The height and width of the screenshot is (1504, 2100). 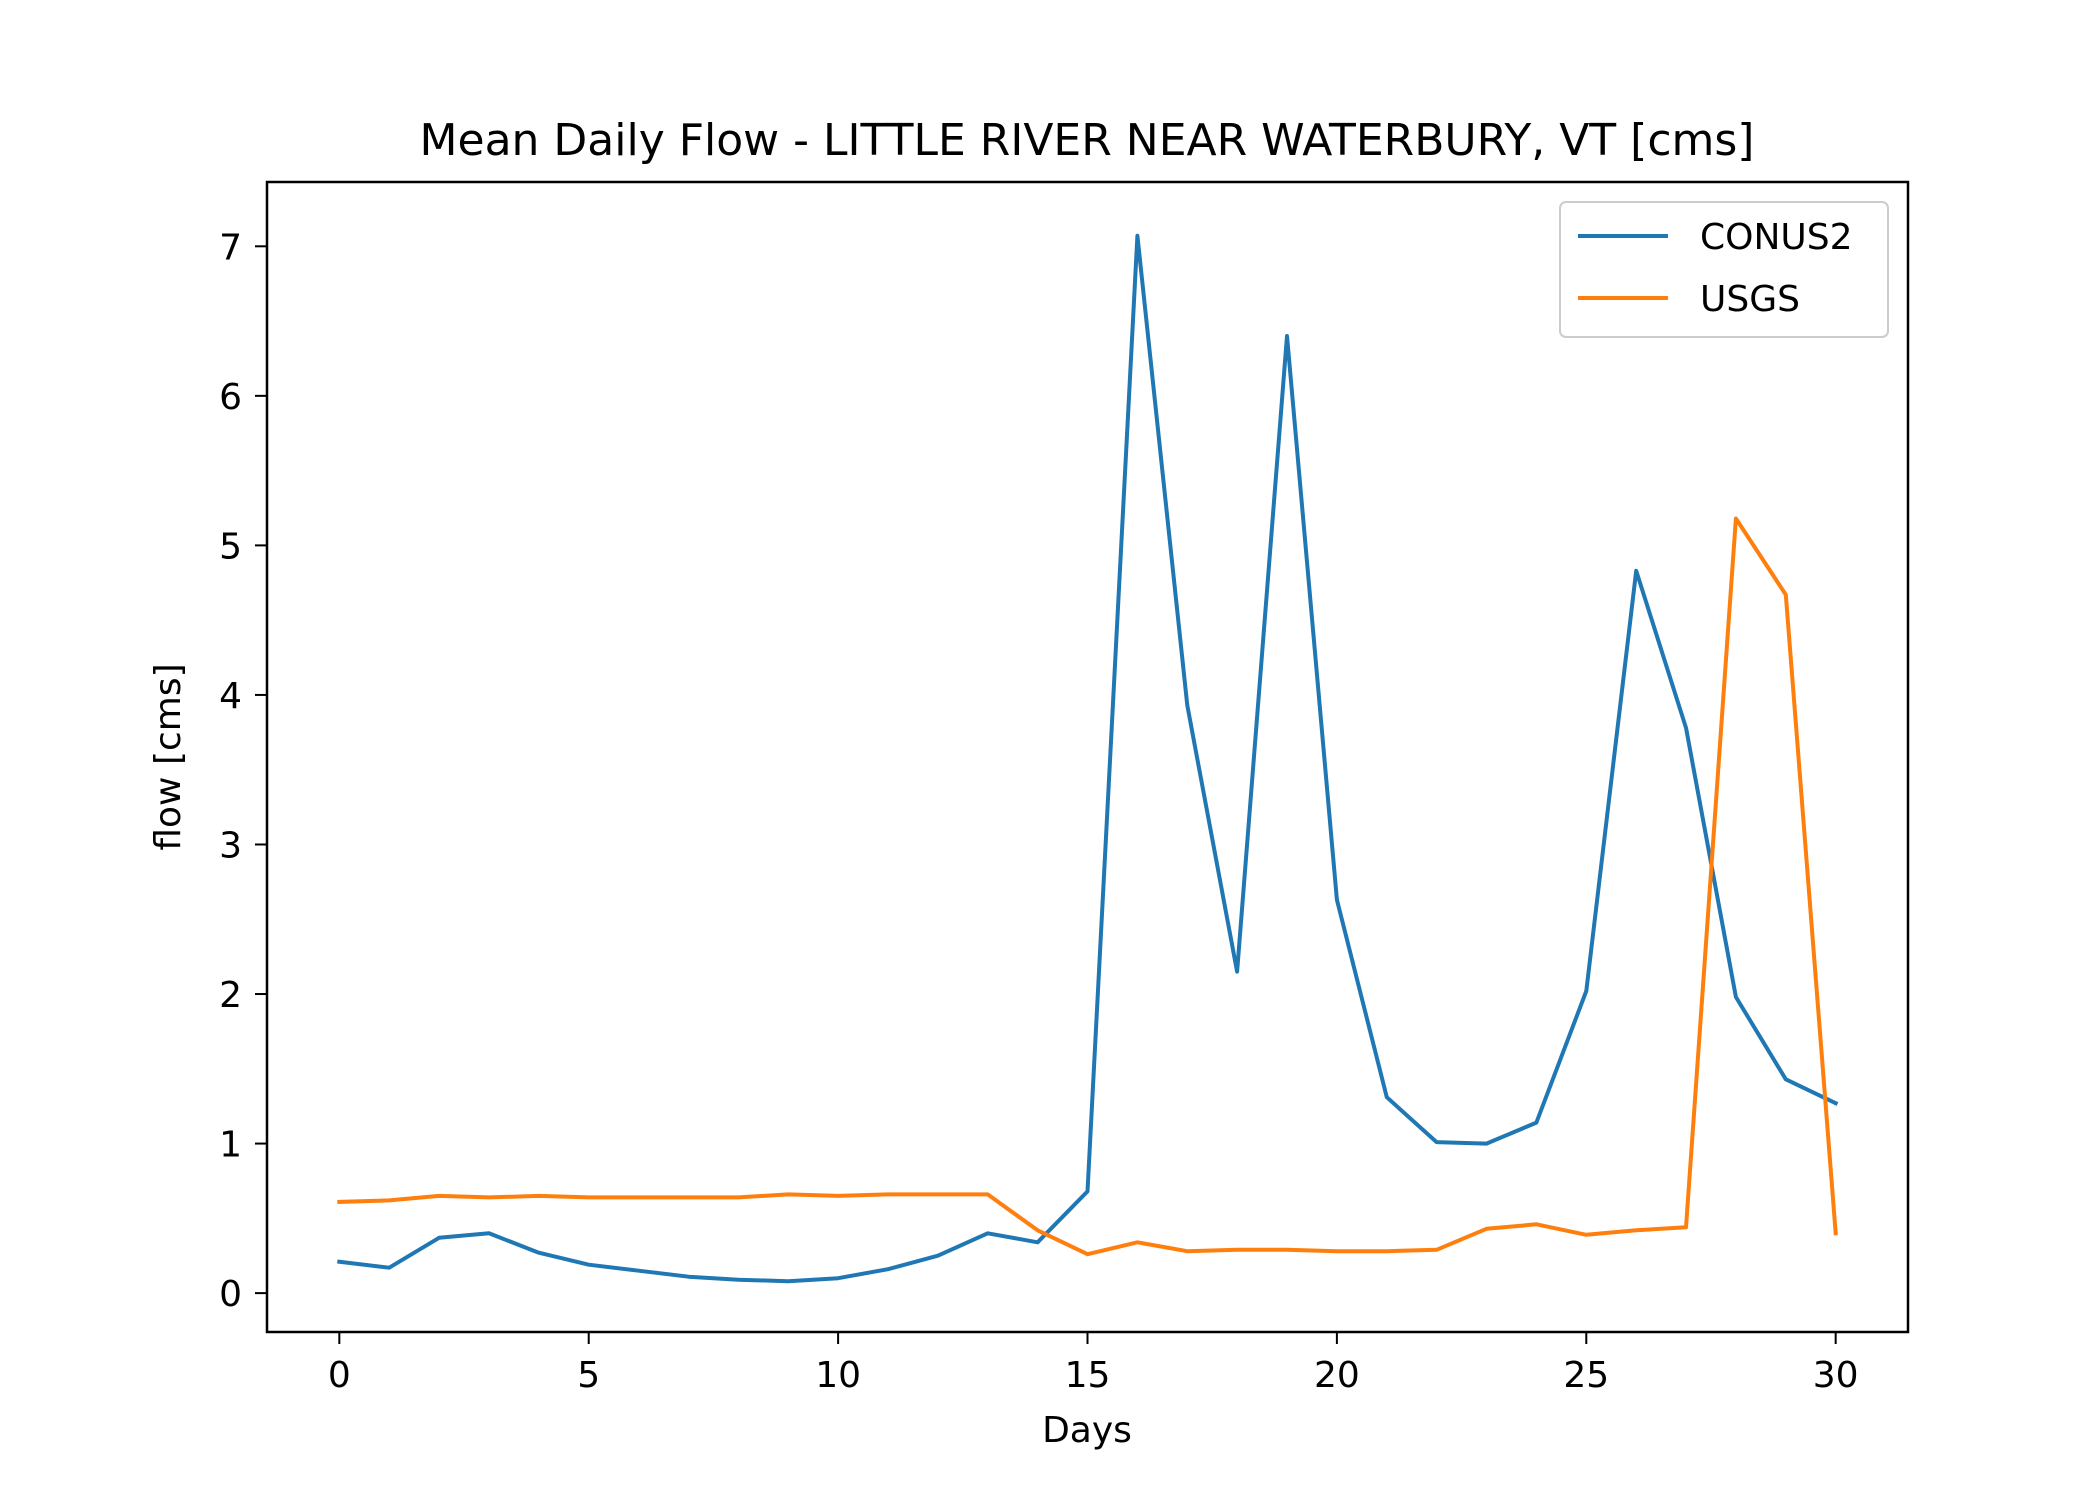 I want to click on x-axis-label: Days, so click(x=1087, y=1430).